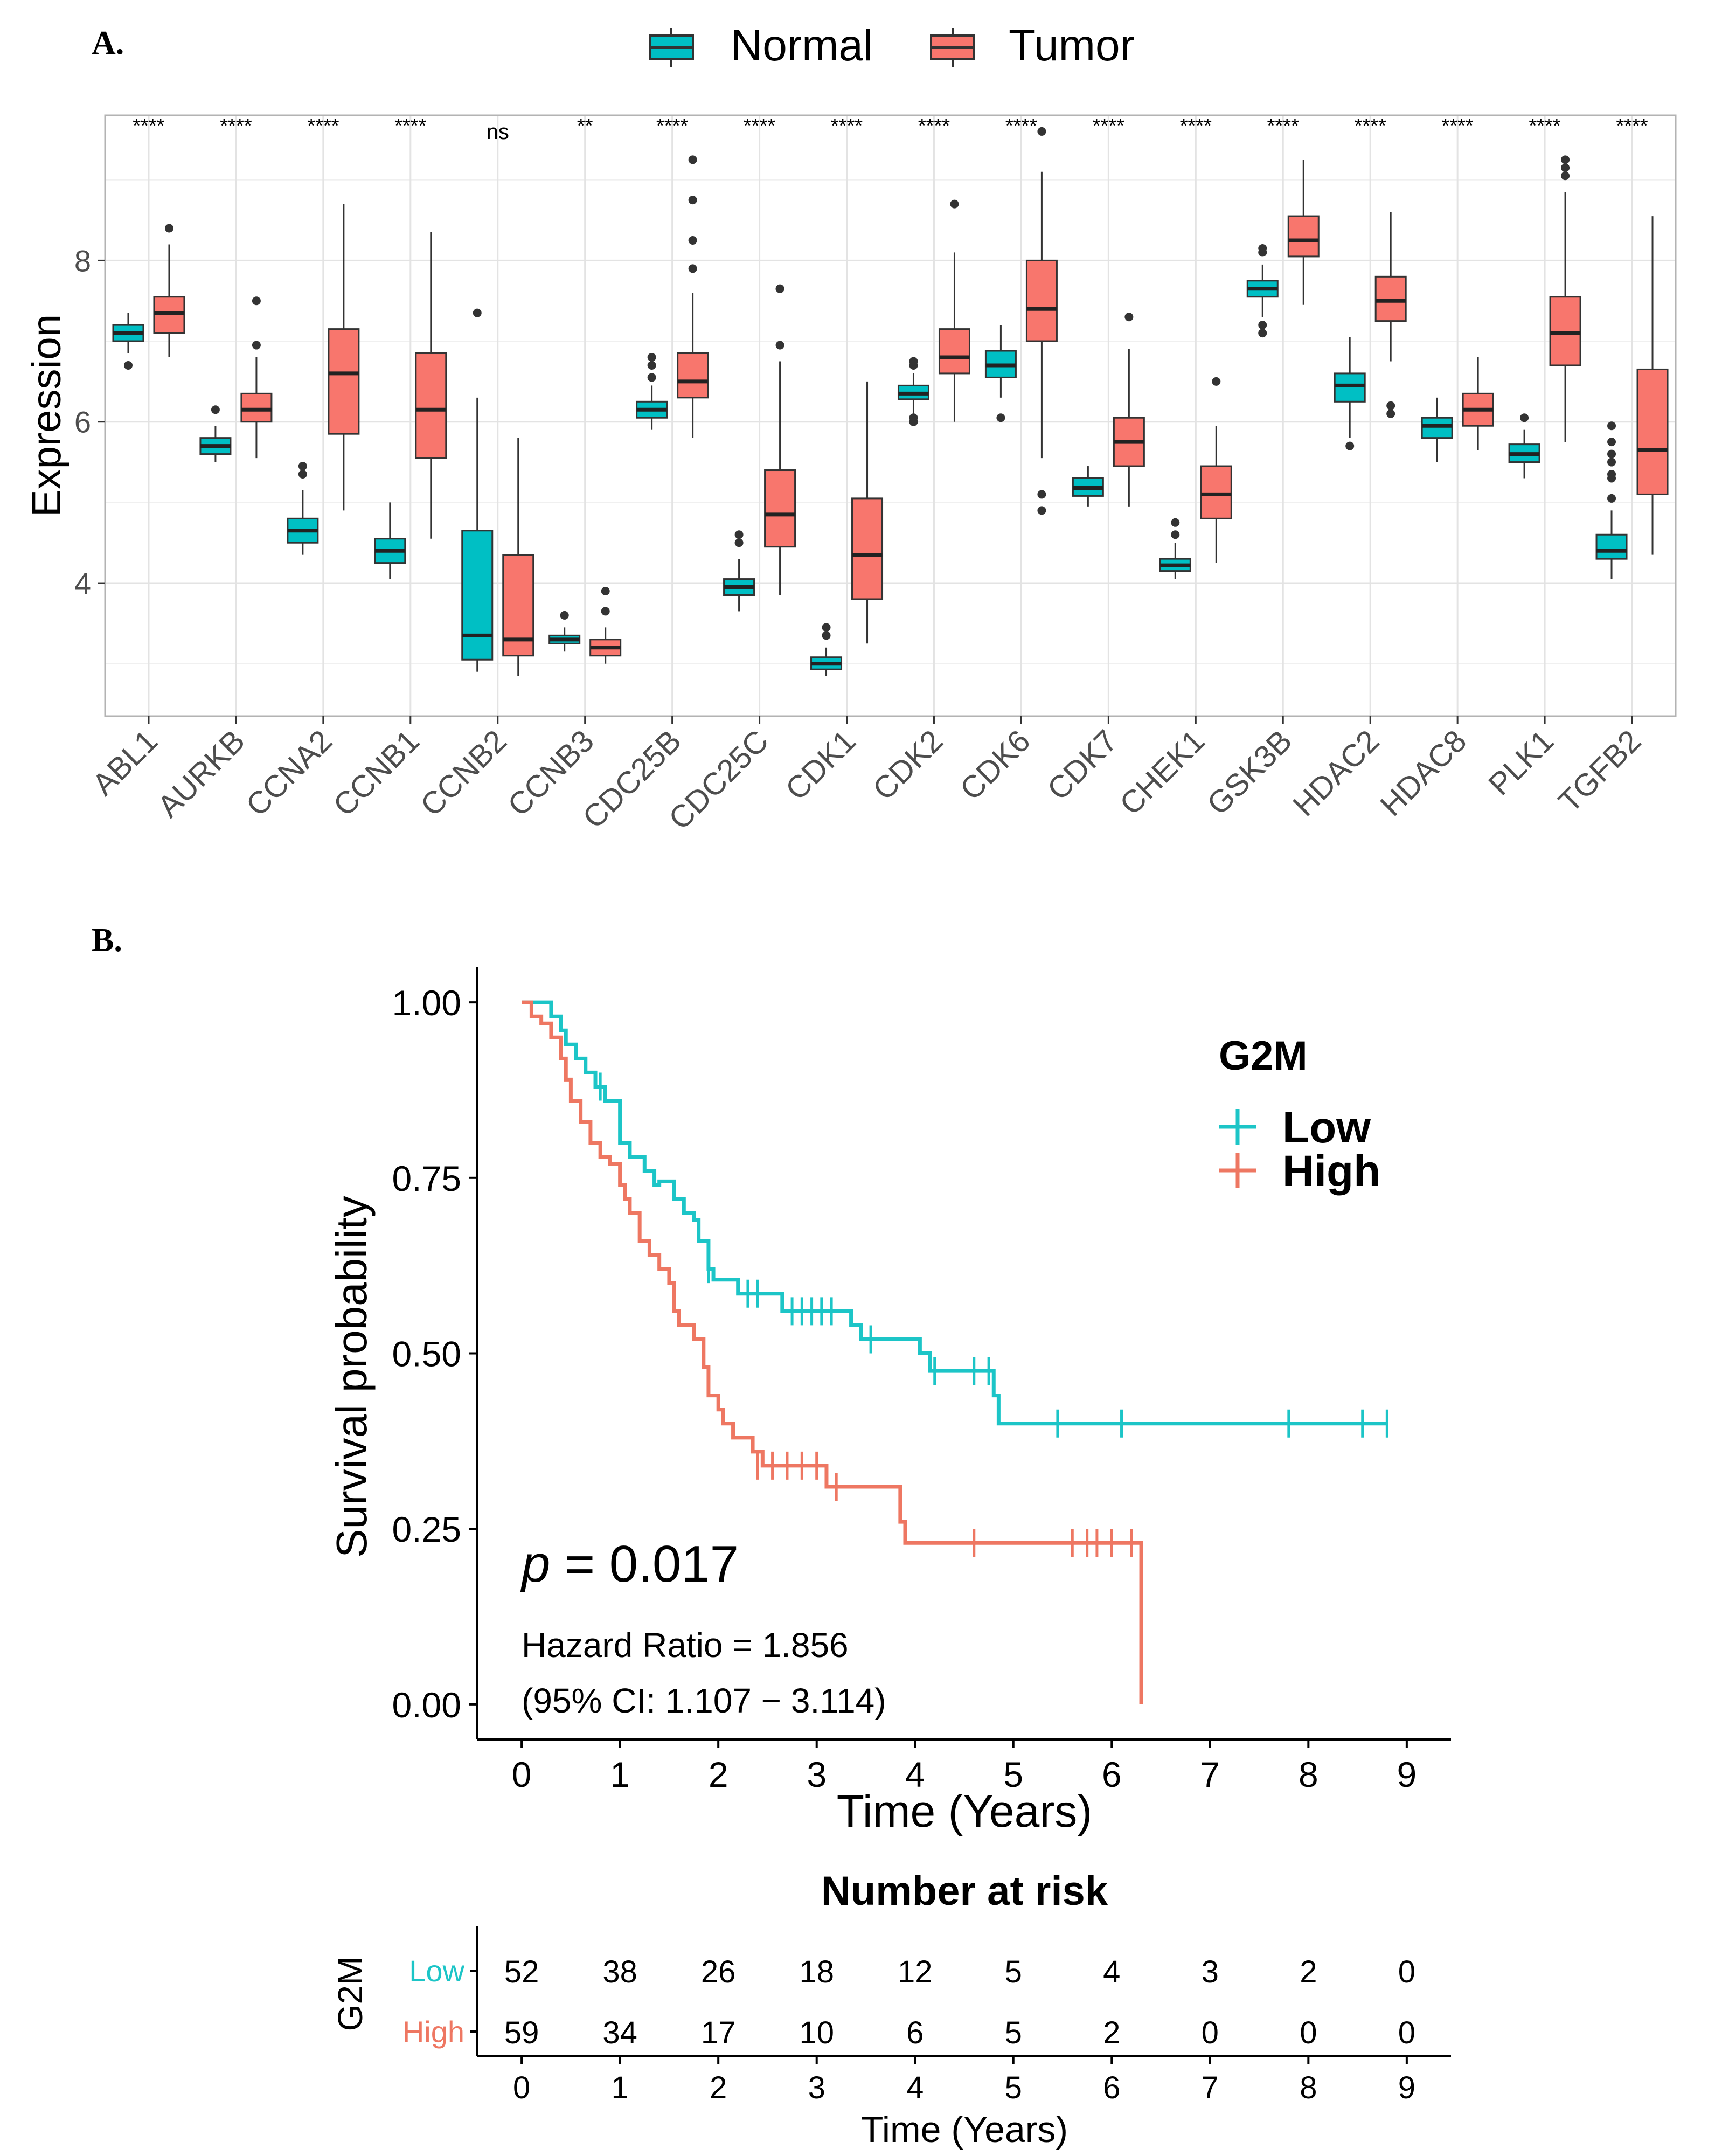  I want to click on box-normal-ccnb1, so click(390, 540).